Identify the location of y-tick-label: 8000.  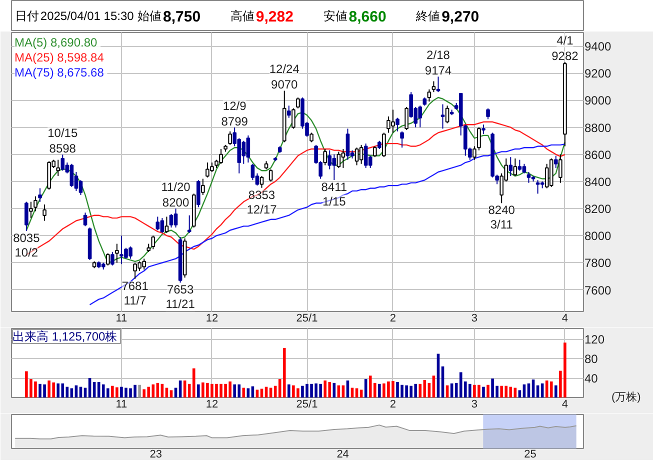
(598, 236).